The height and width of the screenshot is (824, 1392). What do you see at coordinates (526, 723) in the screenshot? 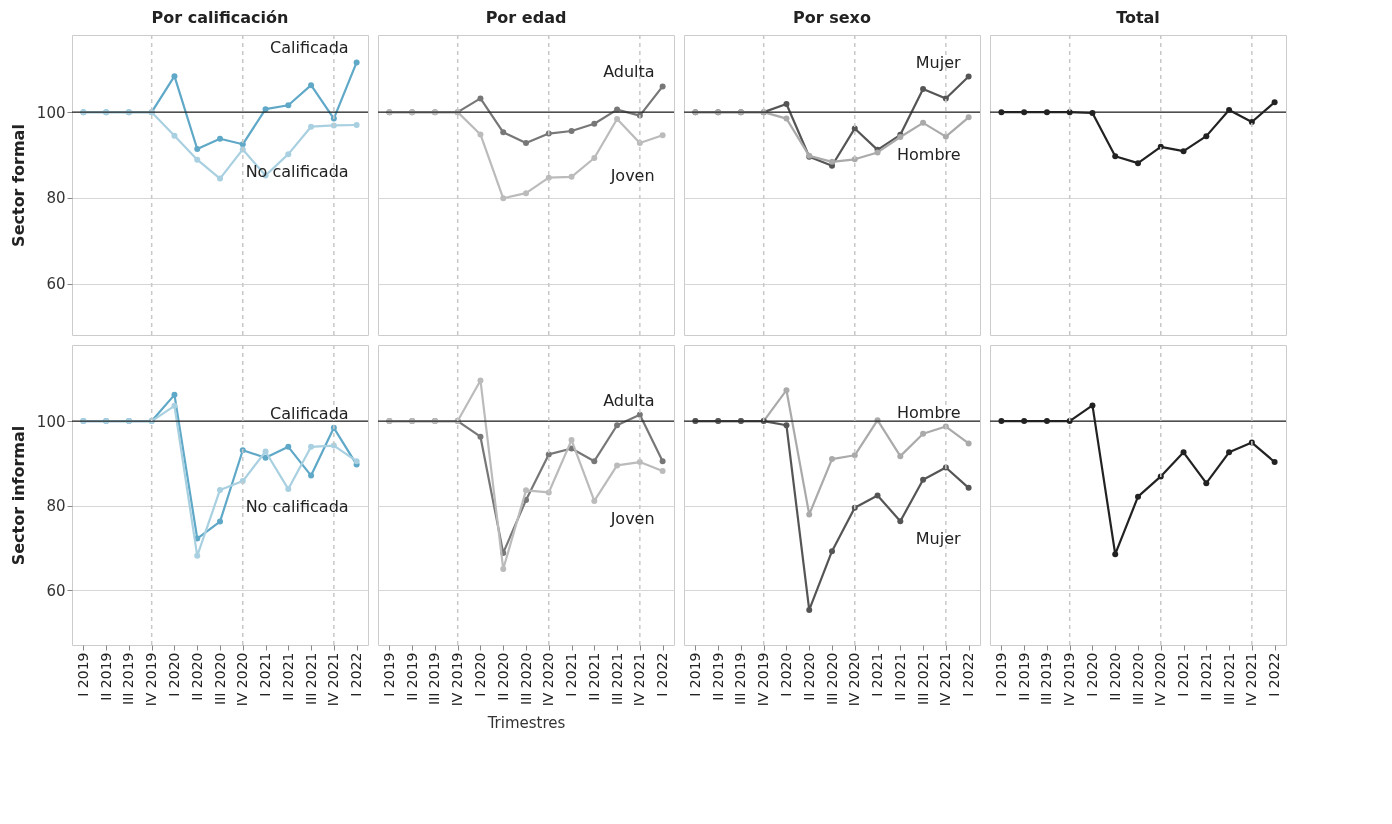
I see `x-axis-title: Trimestres` at bounding box center [526, 723].